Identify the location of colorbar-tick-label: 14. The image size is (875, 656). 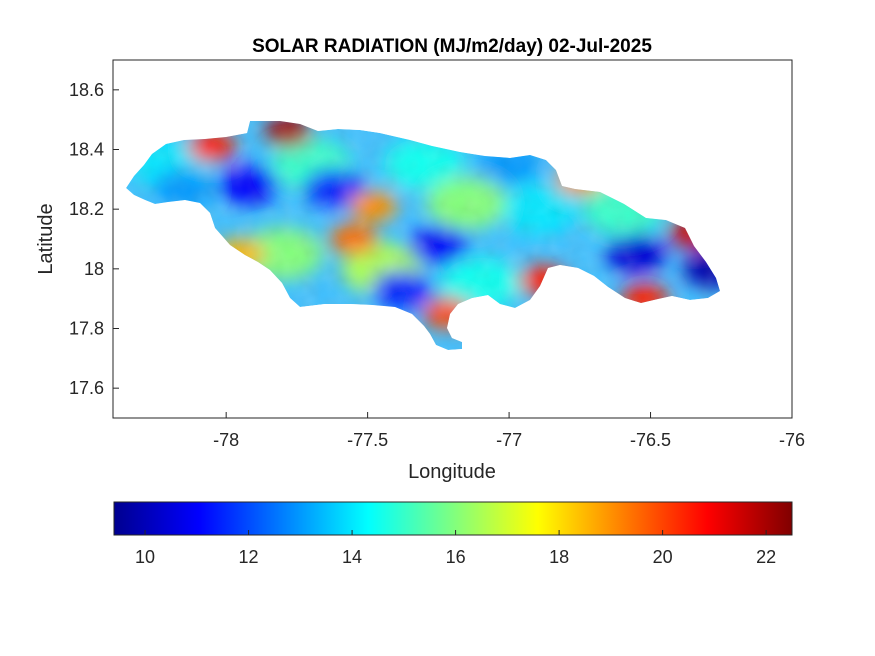
(352, 557).